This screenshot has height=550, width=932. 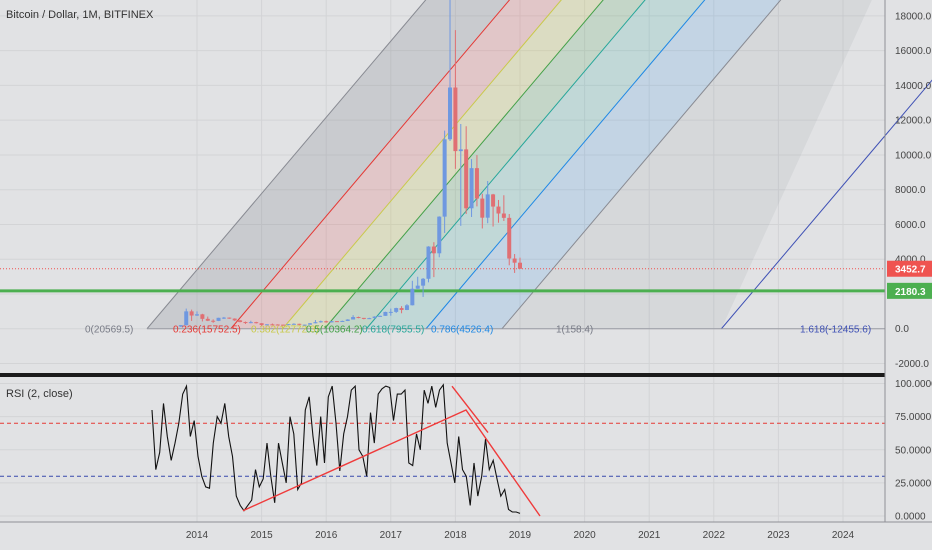 What do you see at coordinates (520, 535) in the screenshot?
I see `year-label: 2019` at bounding box center [520, 535].